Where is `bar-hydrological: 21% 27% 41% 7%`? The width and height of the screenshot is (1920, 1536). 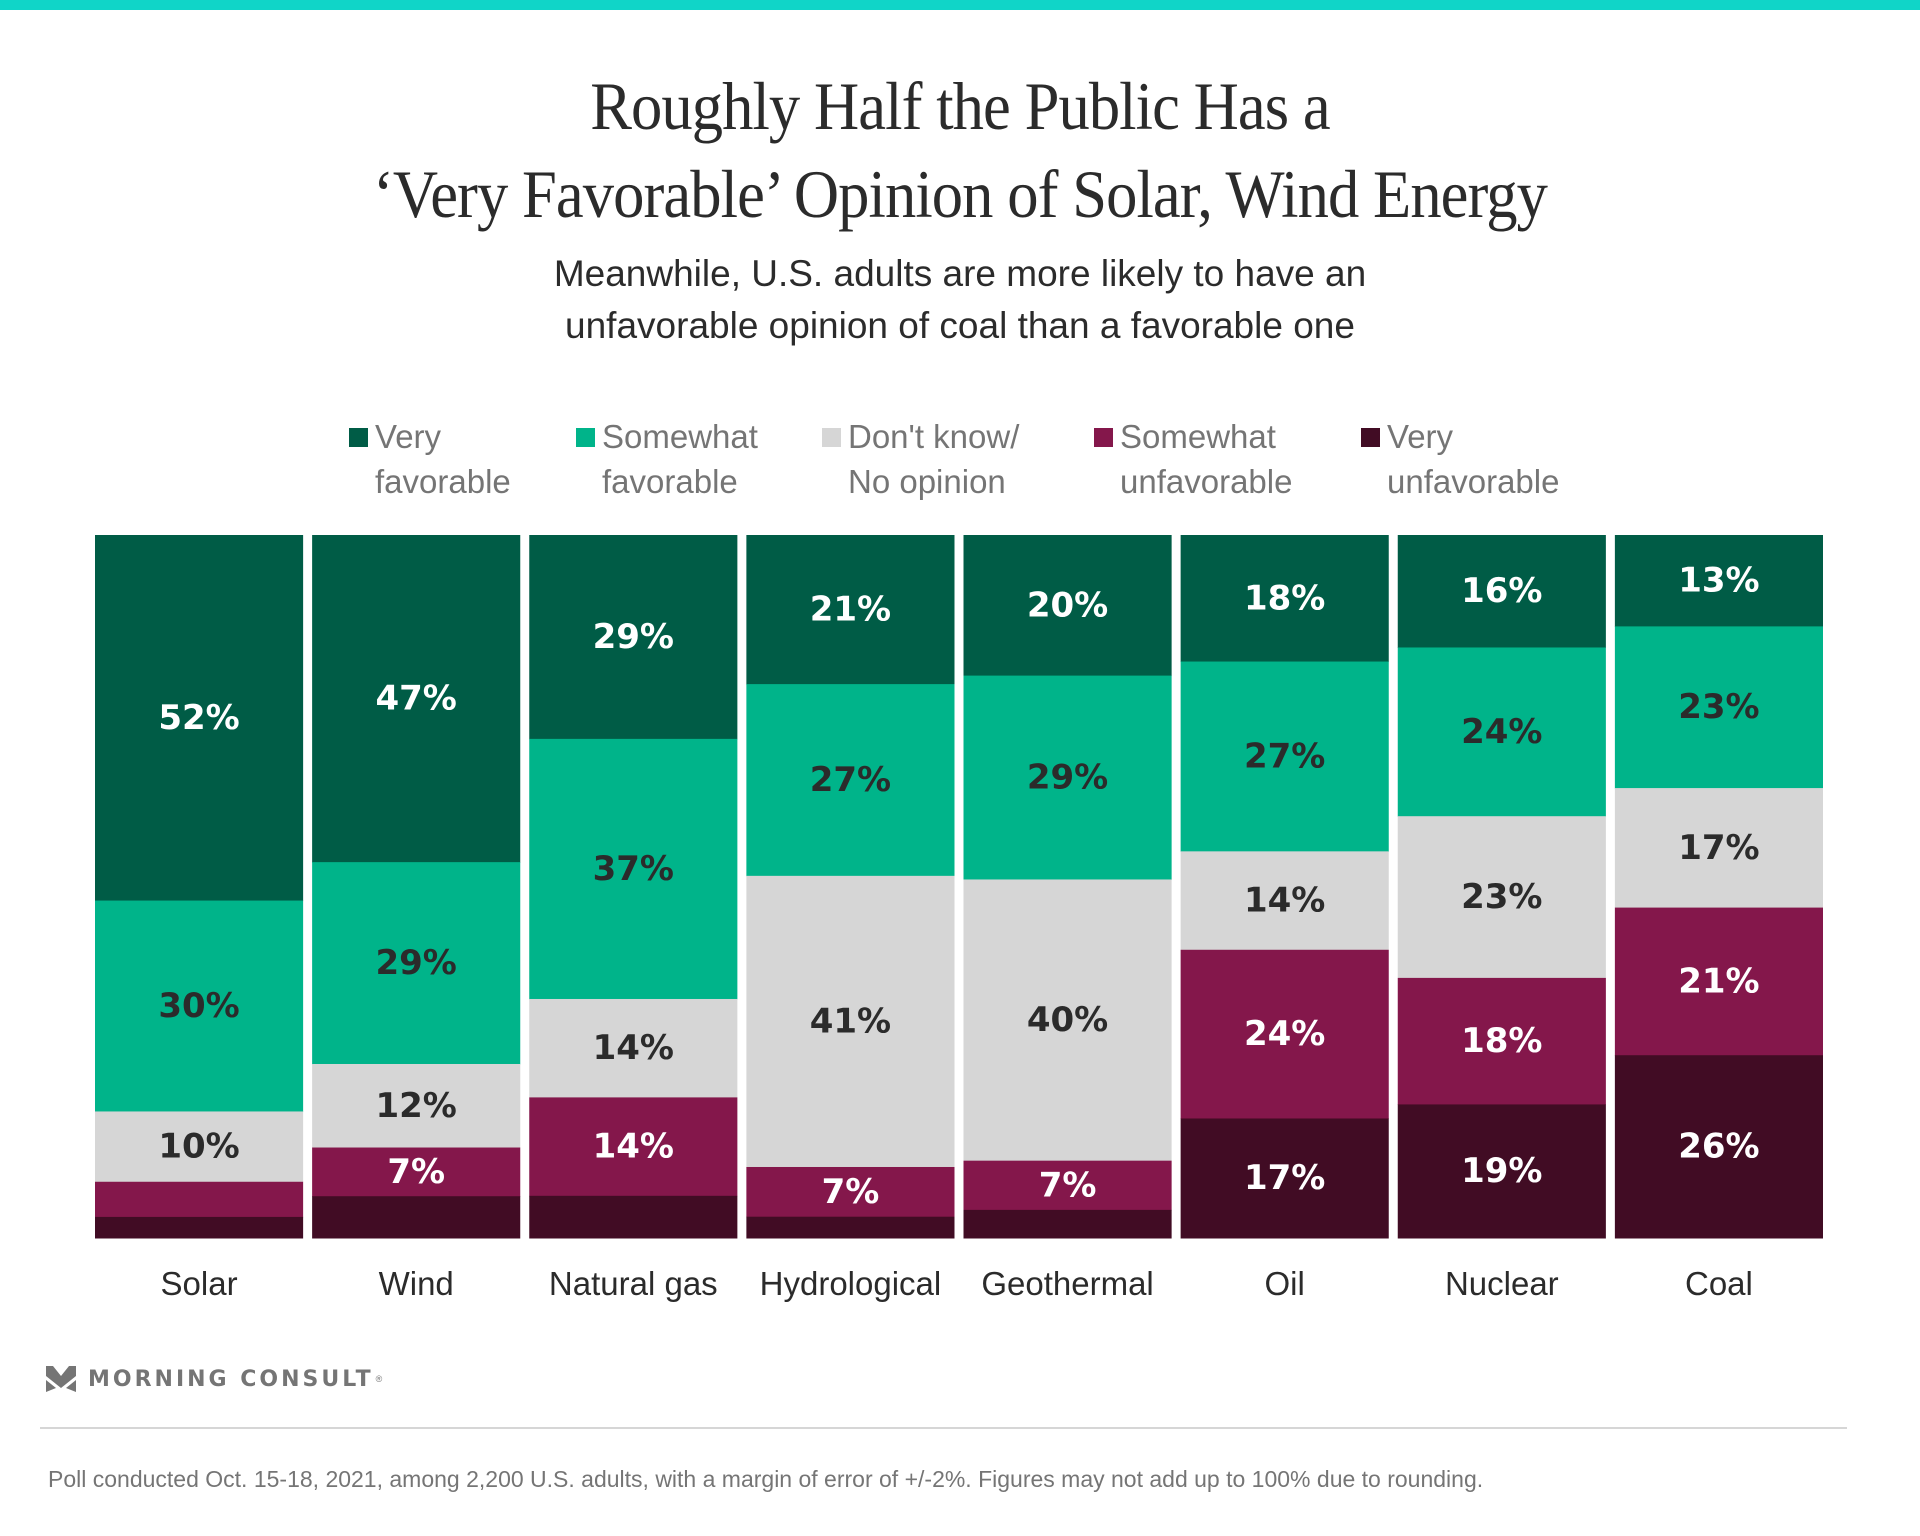 bar-hydrological: 21% 27% 41% 7% is located at coordinates (850, 887).